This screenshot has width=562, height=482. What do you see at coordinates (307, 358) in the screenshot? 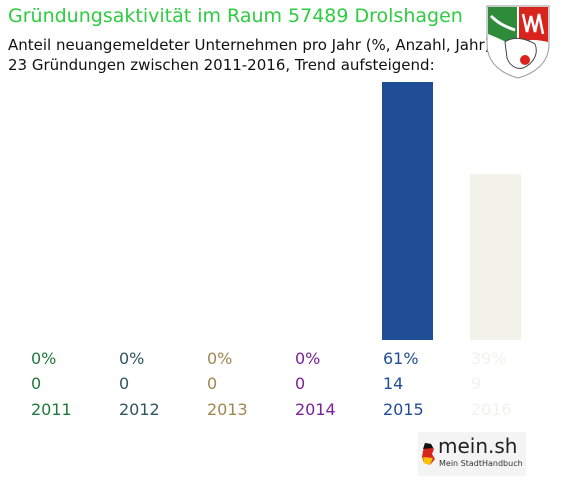
I see `percent-label-2014: 0%` at bounding box center [307, 358].